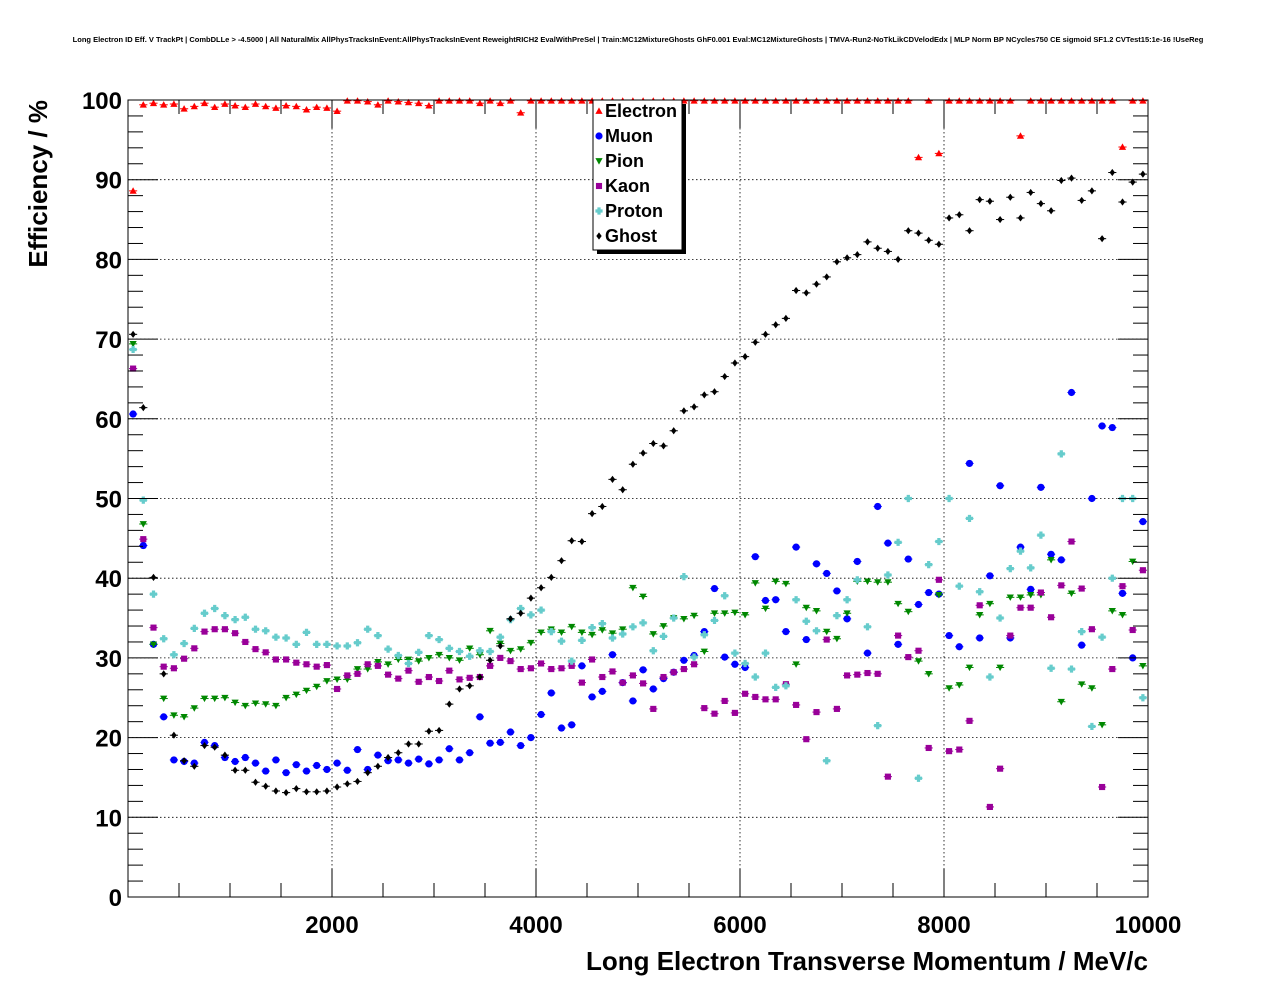  What do you see at coordinates (1148, 925) in the screenshot?
I see `x-tick-label: 10000` at bounding box center [1148, 925].